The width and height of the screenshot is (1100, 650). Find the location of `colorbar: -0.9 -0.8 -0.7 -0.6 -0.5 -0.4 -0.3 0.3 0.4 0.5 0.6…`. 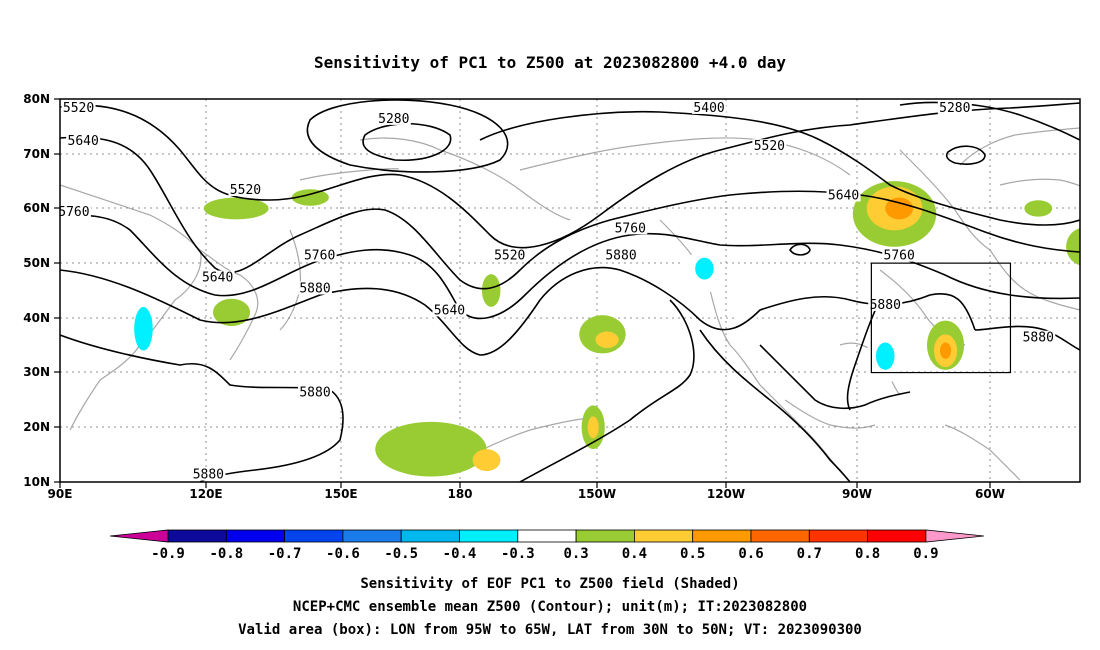

colorbar: -0.9 -0.8 -0.7 -0.6 -0.5 -0.4 -0.3 0.3 0.4 0.5 0.6… is located at coordinates (546, 545).